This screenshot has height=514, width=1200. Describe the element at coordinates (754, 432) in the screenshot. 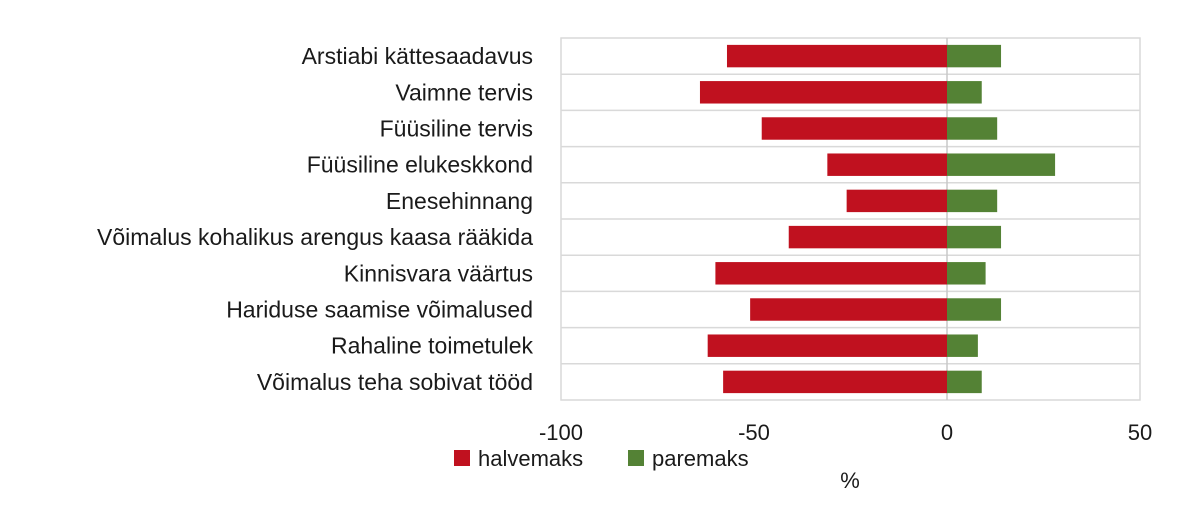

I see `x-tick-label: -50` at that location.